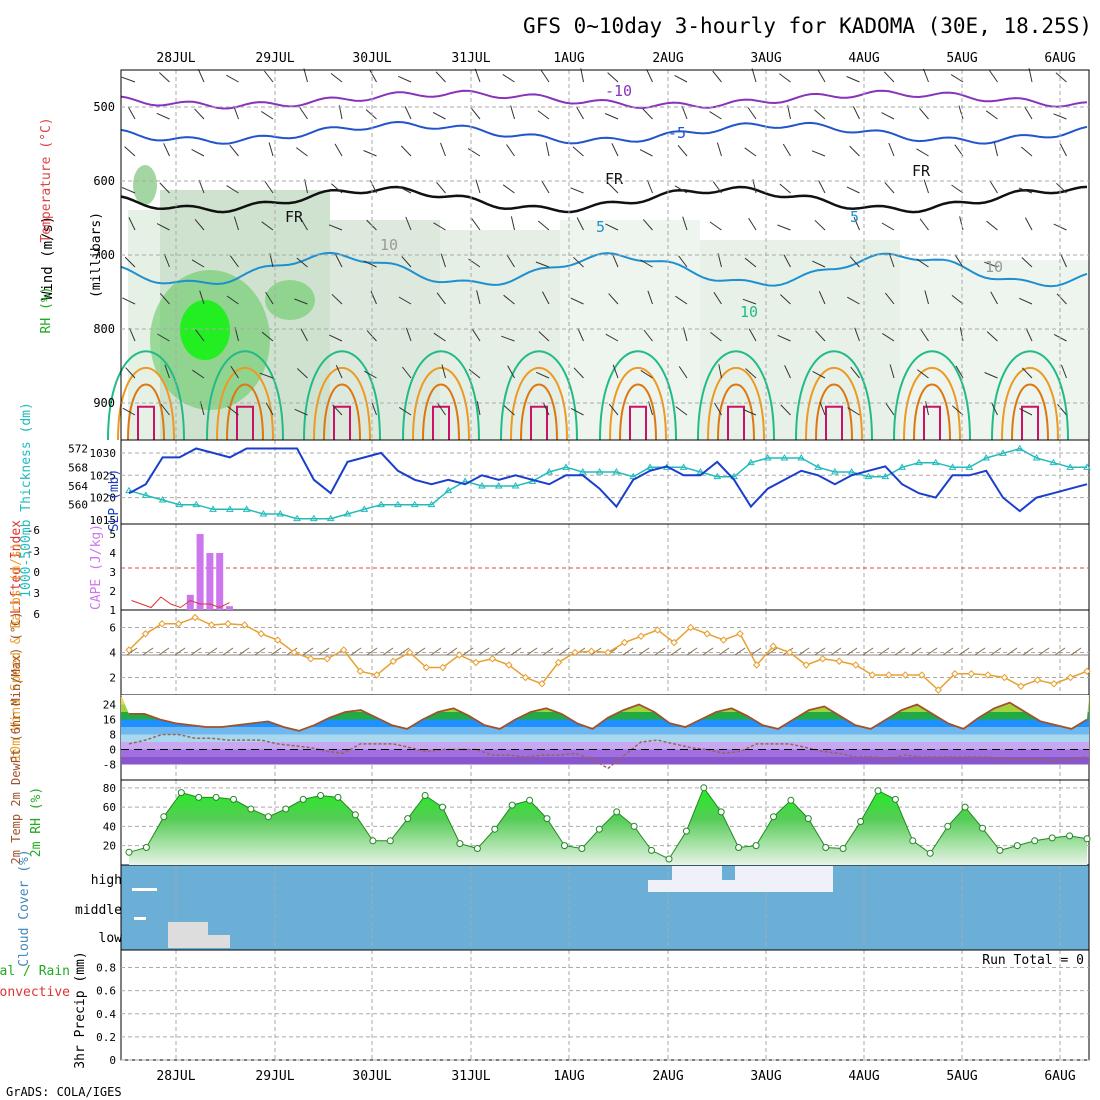 The image size is (1100, 1100). I want to click on lifted-index-line, so click(180, 602).